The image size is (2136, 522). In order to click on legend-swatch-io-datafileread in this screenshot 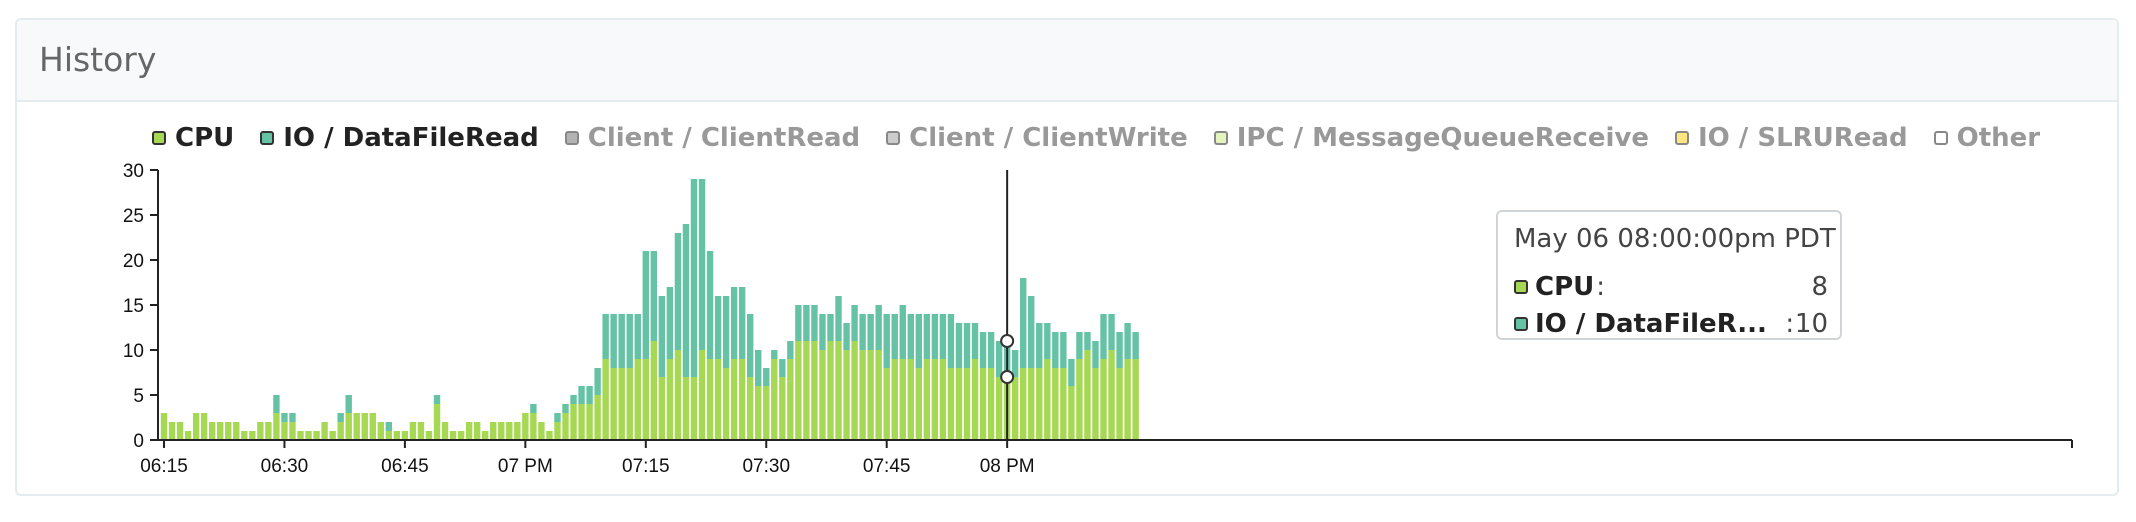, I will do `click(267, 138)`.